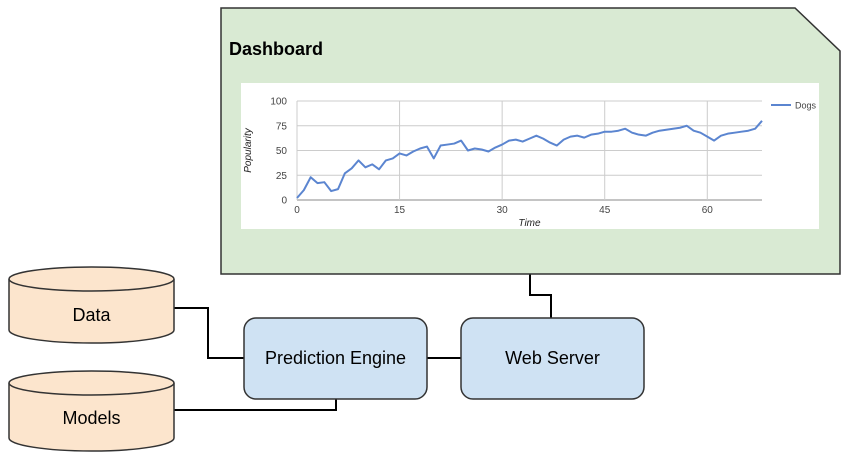  What do you see at coordinates (284, 201) in the screenshot?
I see `y-tick-label: 0` at bounding box center [284, 201].